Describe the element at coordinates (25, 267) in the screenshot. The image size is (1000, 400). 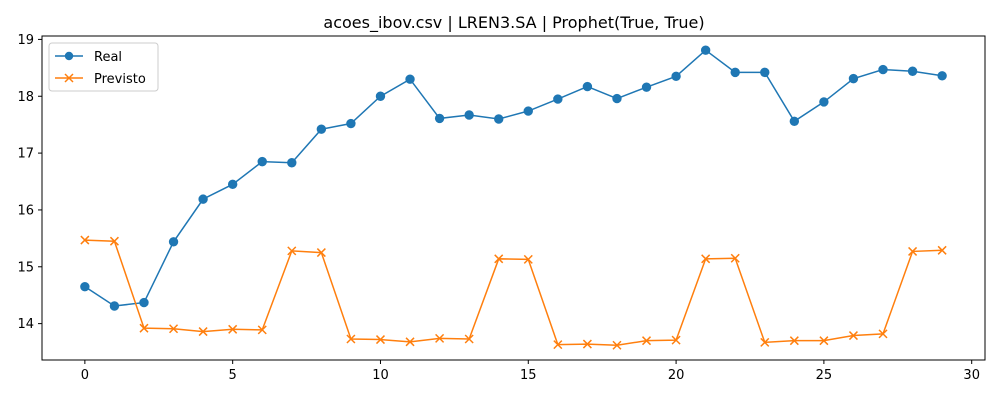
I see `y-tick-label: 15` at that location.